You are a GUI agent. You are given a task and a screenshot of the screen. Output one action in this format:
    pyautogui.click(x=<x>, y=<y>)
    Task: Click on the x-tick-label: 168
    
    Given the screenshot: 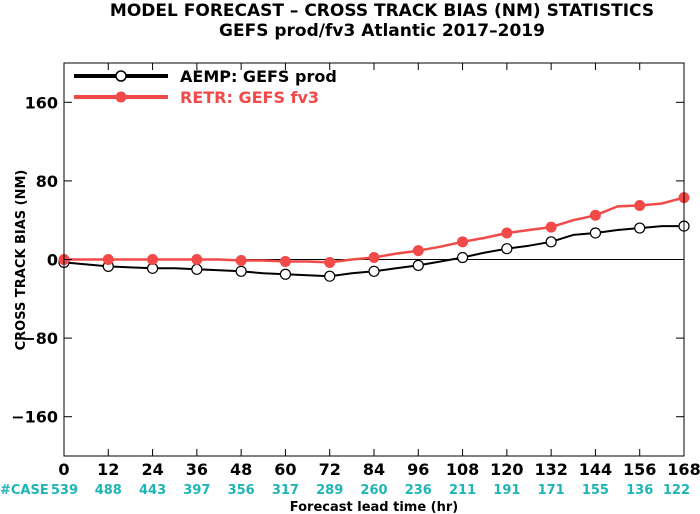 What is the action you would take?
    pyautogui.click(x=683, y=469)
    